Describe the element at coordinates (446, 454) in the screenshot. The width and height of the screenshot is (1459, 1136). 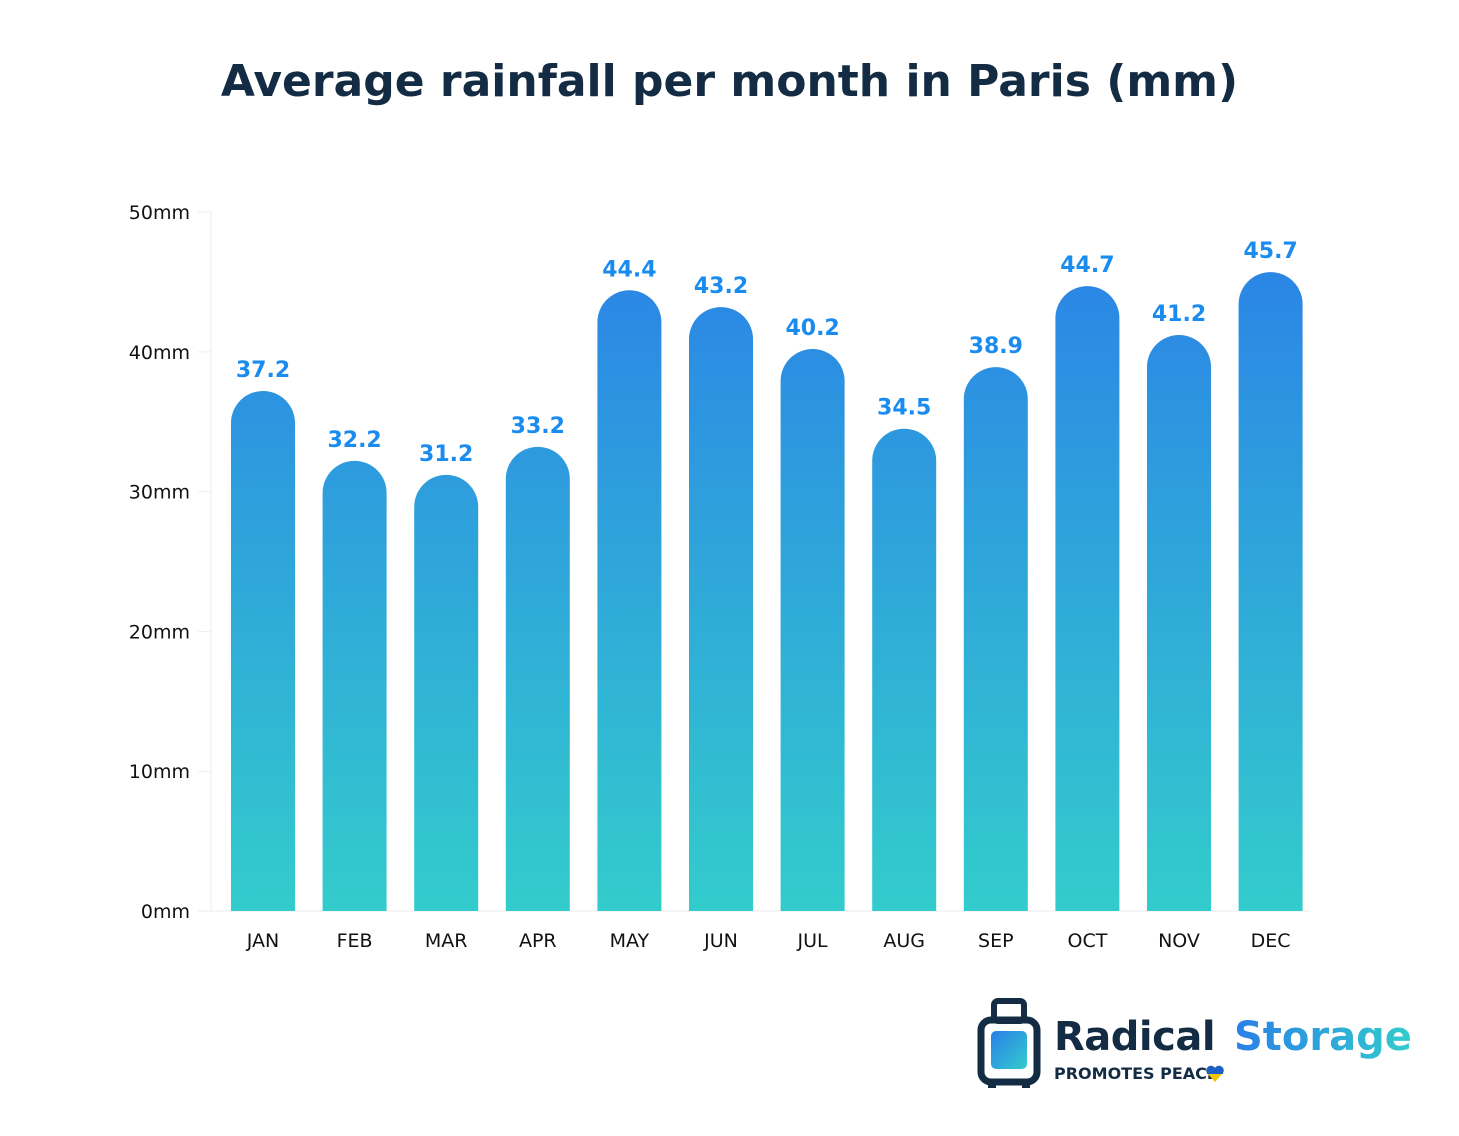
I see `data-label: 31.2` at that location.